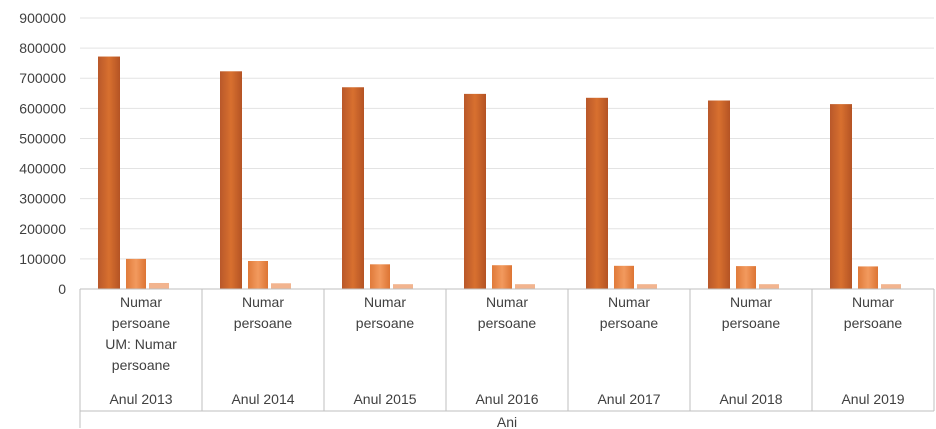  Describe the element at coordinates (262, 399) in the screenshot. I see `category-label: Anul 2014` at that location.